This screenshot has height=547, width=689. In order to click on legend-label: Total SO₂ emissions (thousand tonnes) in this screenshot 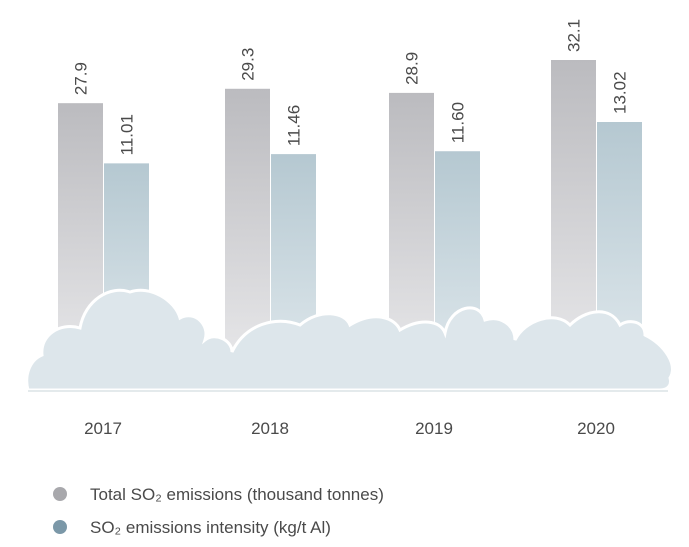, I will do `click(237, 494)`.